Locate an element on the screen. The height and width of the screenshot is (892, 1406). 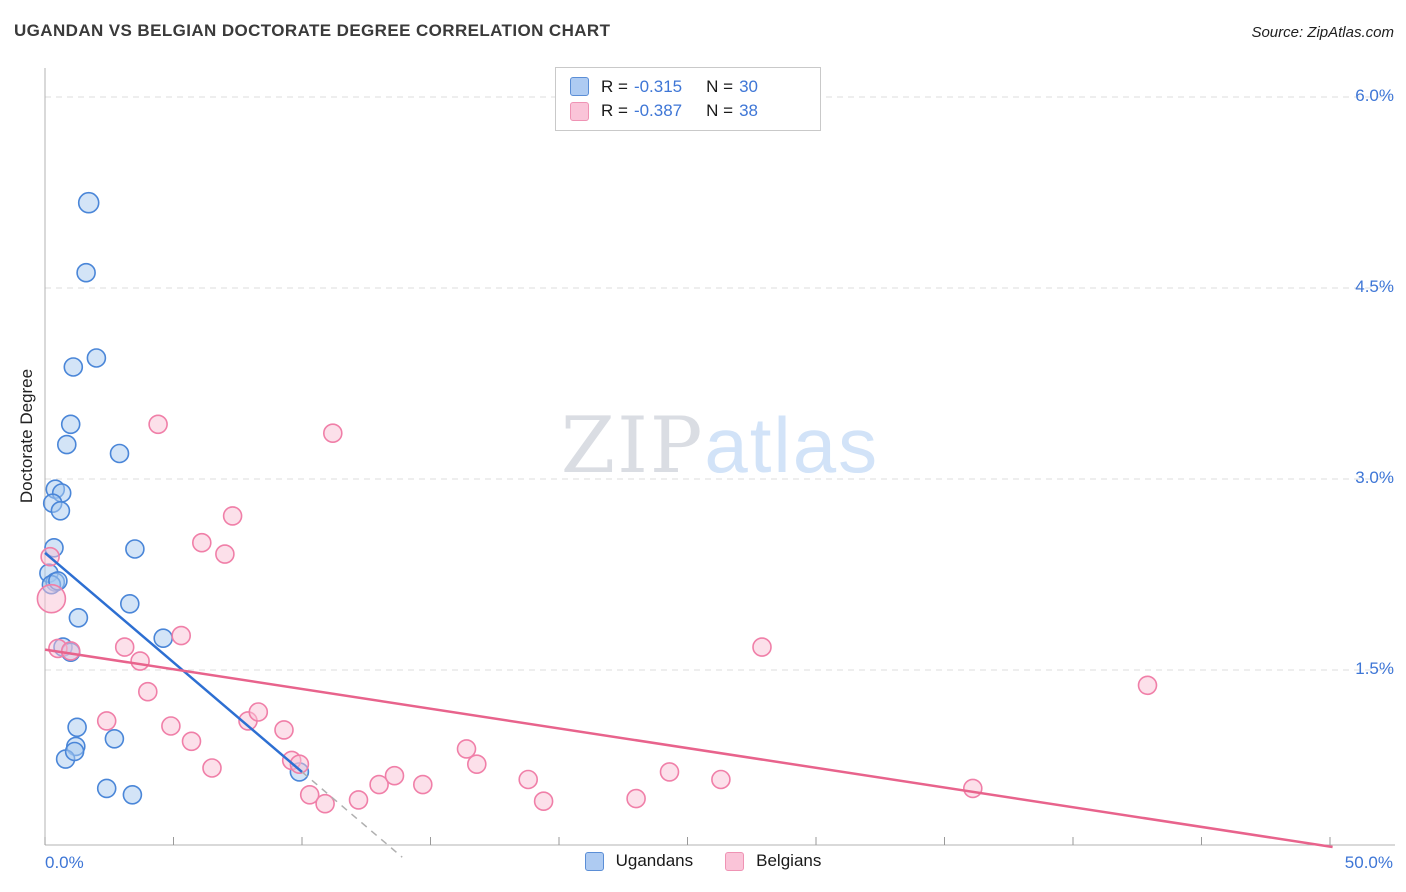
n-value: 30 is located at coordinates (748, 86).